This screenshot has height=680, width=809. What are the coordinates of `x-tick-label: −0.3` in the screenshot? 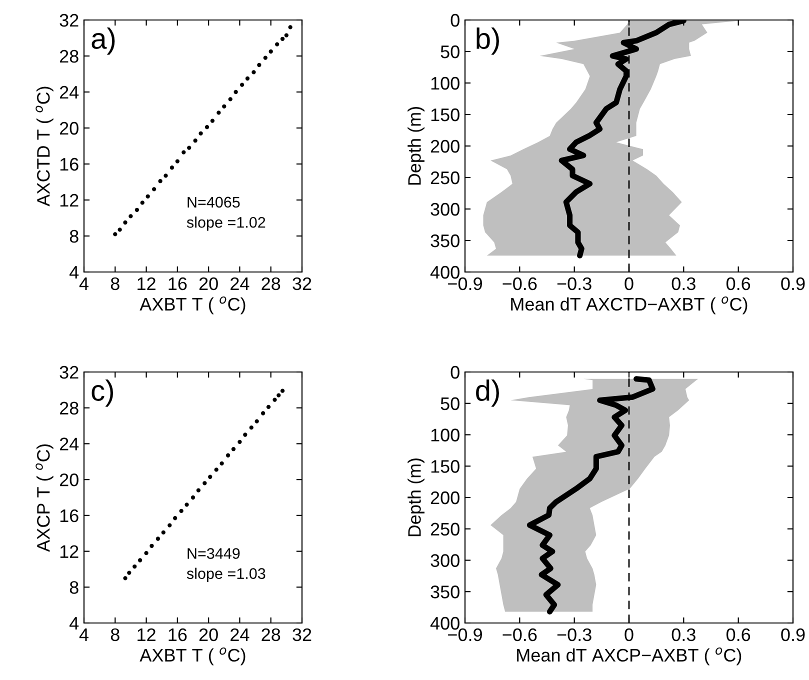 It's located at (574, 283).